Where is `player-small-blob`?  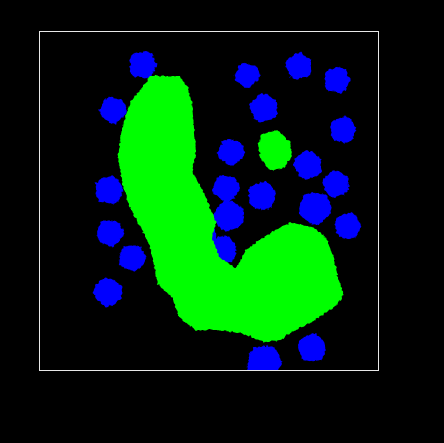 player-small-blob is located at coordinates (275, 150).